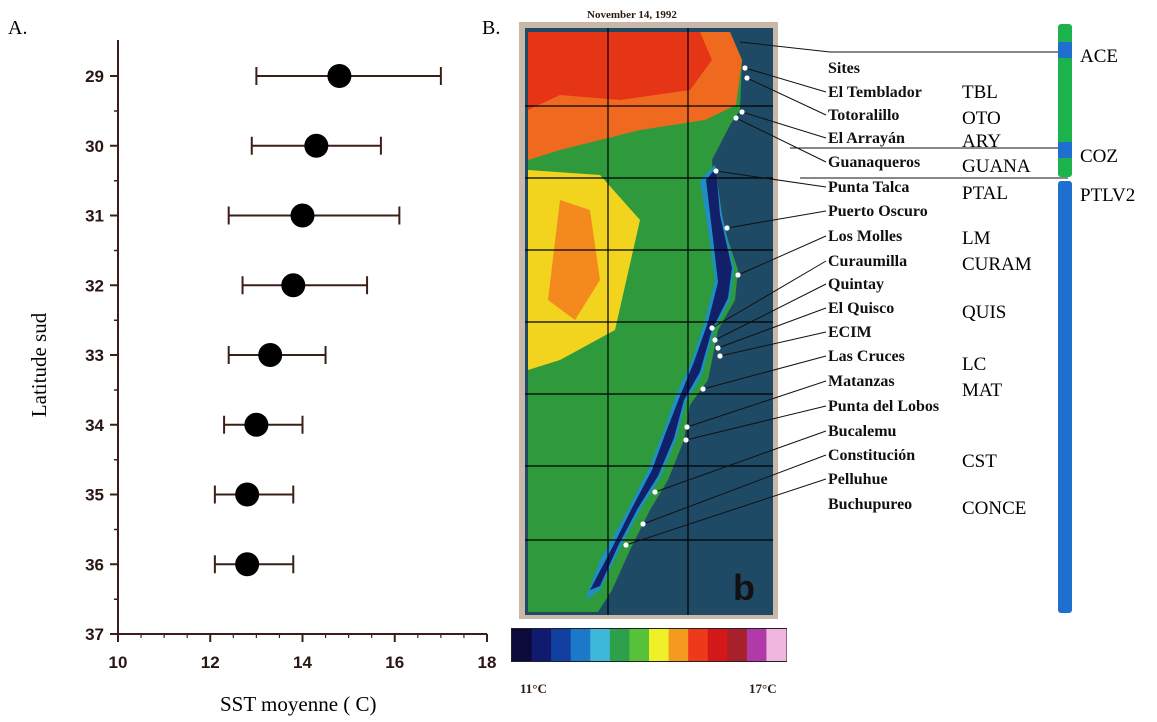 The height and width of the screenshot is (722, 1157). I want to click on site-name: Bucalemu, so click(862, 431).